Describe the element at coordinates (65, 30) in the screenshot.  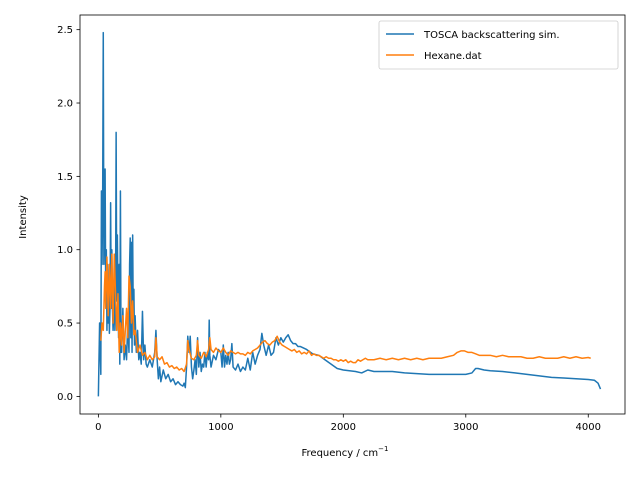
I see `y-tick-label: 2.5` at that location.